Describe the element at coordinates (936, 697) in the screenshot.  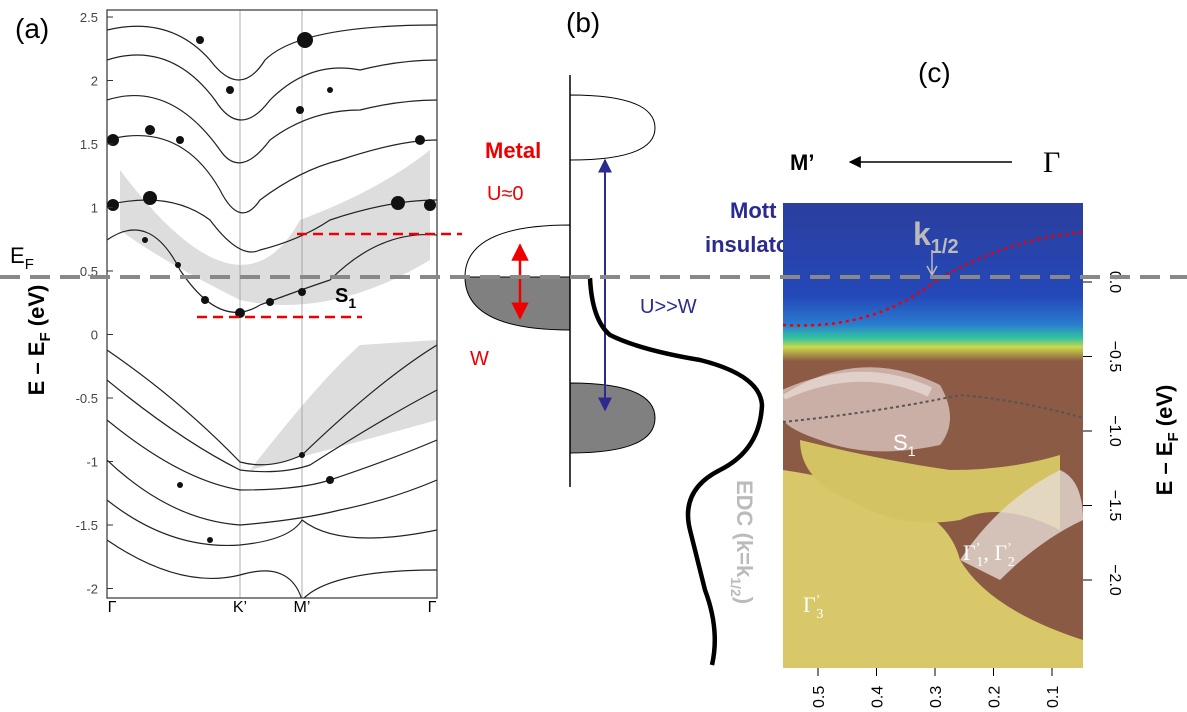
I see `x-tick-label: 0.3` at that location.